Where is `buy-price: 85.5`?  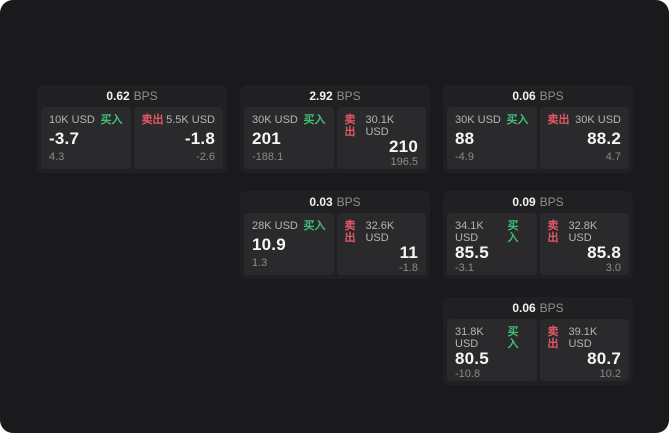
buy-price: 85.5 is located at coordinates (472, 252).